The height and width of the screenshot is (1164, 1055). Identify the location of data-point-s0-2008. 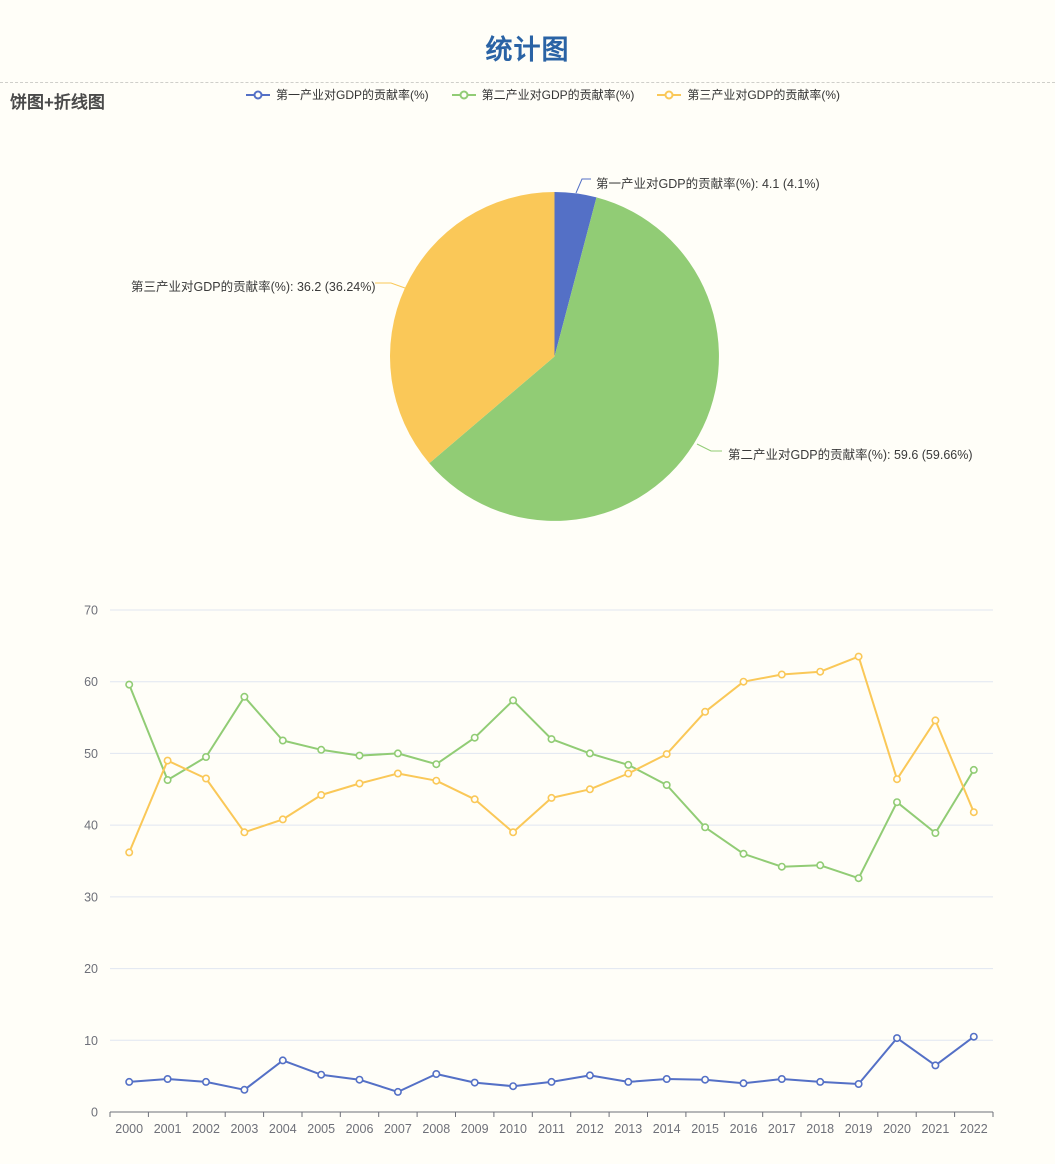
(436, 1074).